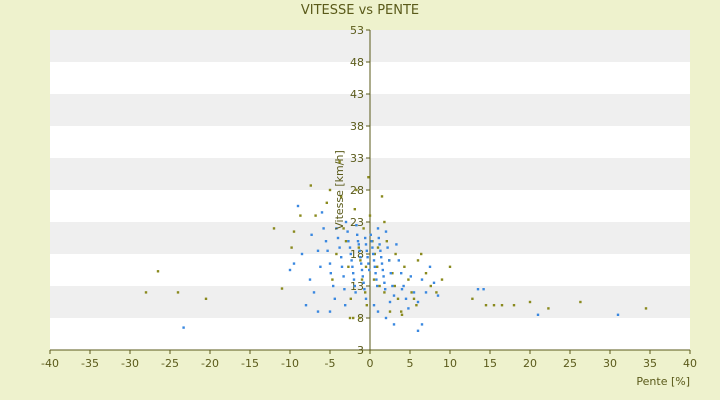  I want to click on x-tick-label: -10, so click(290, 363).